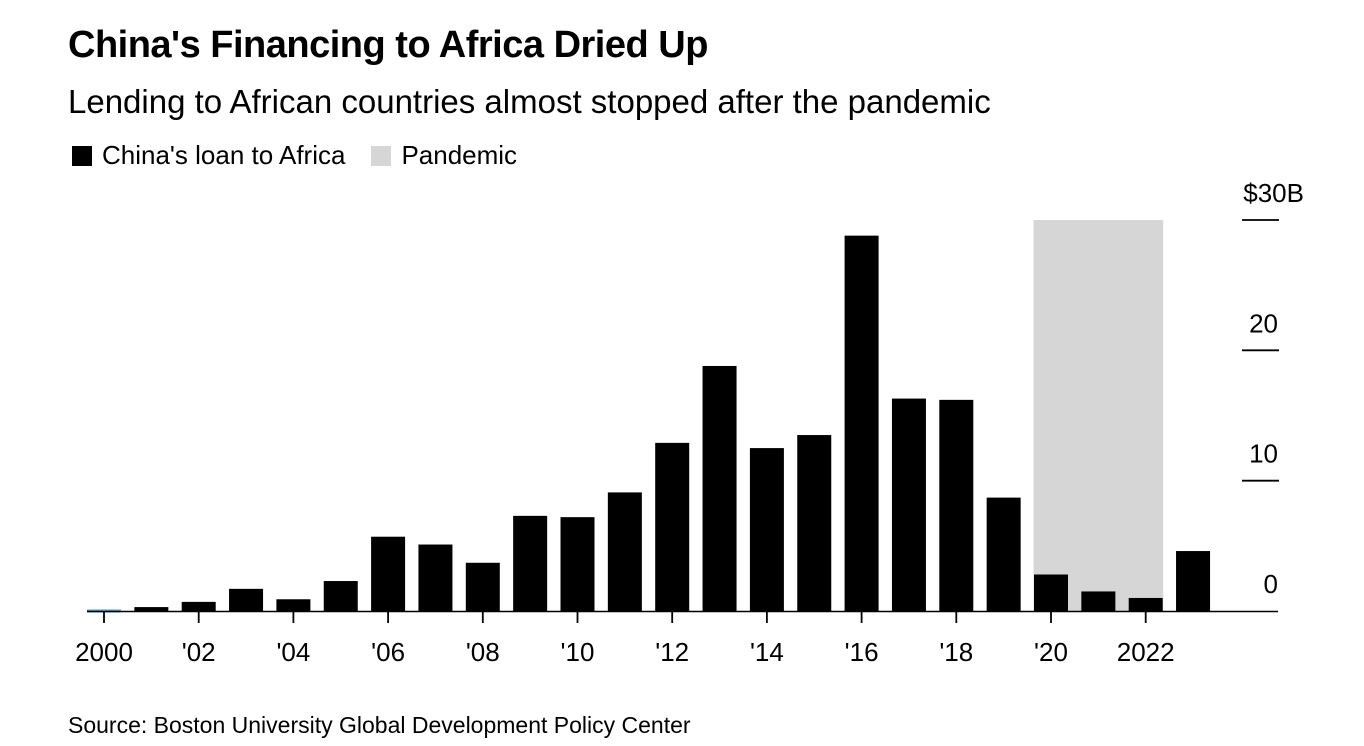 Image resolution: width=1364 pixels, height=746 pixels. Describe the element at coordinates (672, 652) in the screenshot. I see `x-tick-label: '12` at that location.